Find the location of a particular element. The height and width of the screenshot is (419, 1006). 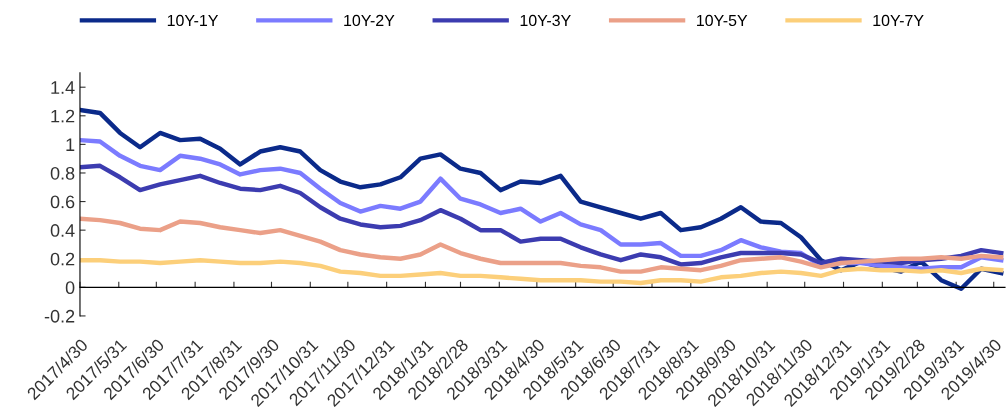

legend-label: 10Y-7Y is located at coordinates (898, 20).